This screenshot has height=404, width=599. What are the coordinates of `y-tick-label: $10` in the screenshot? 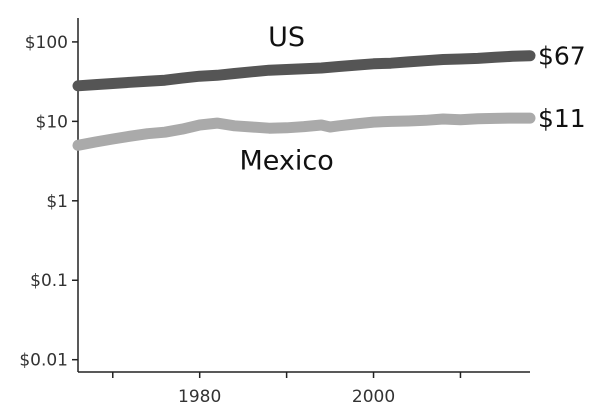 It's located at (52, 122).